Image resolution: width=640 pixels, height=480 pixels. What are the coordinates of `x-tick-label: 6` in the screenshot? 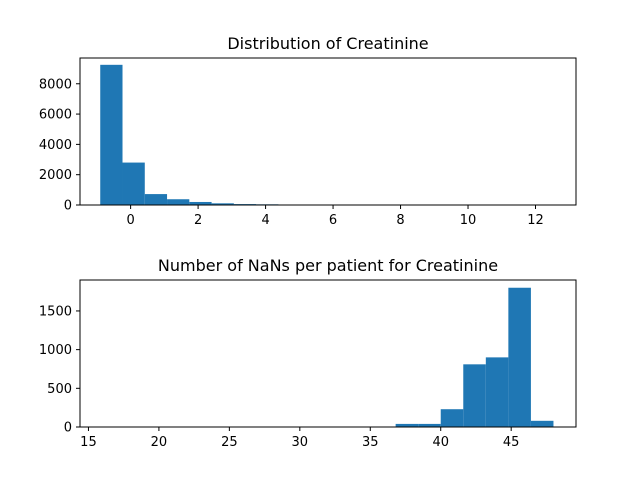 It's located at (333, 220).